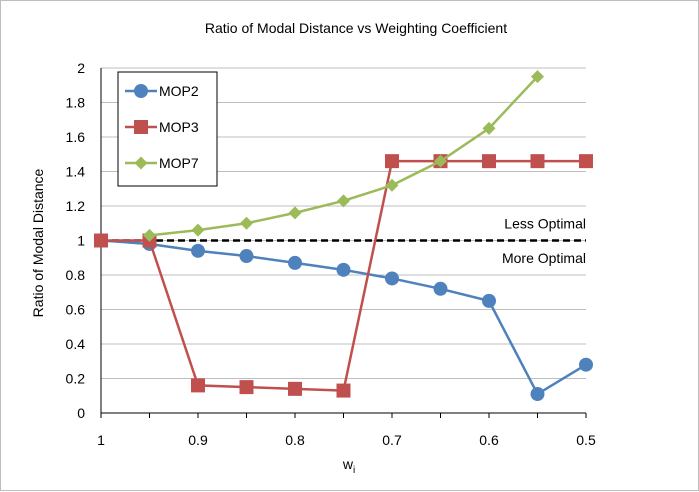  I want to click on legend-label: MOP3, so click(179, 127).